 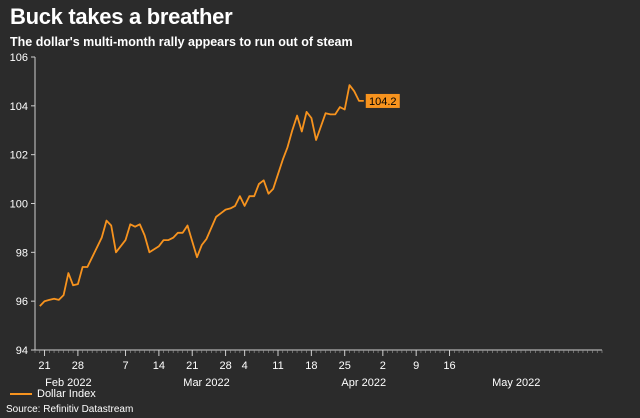 I want to click on last-value-badge, so click(x=382, y=100).